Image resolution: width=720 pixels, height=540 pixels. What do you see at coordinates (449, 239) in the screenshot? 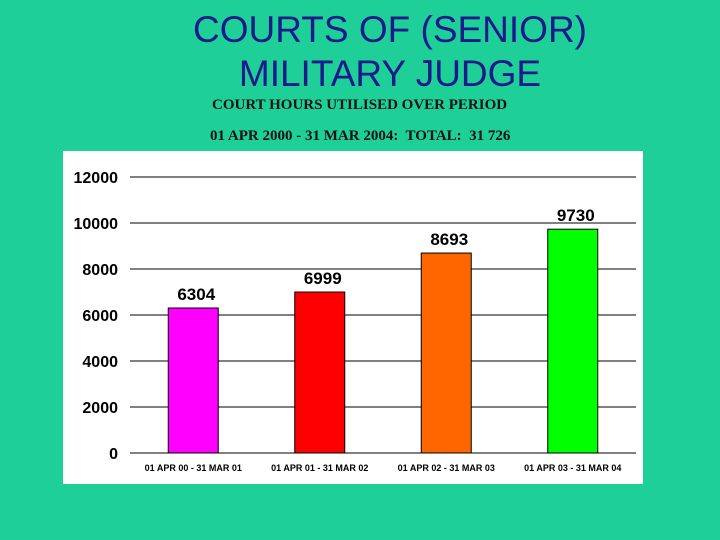
I see `data-label: 8693` at bounding box center [449, 239].